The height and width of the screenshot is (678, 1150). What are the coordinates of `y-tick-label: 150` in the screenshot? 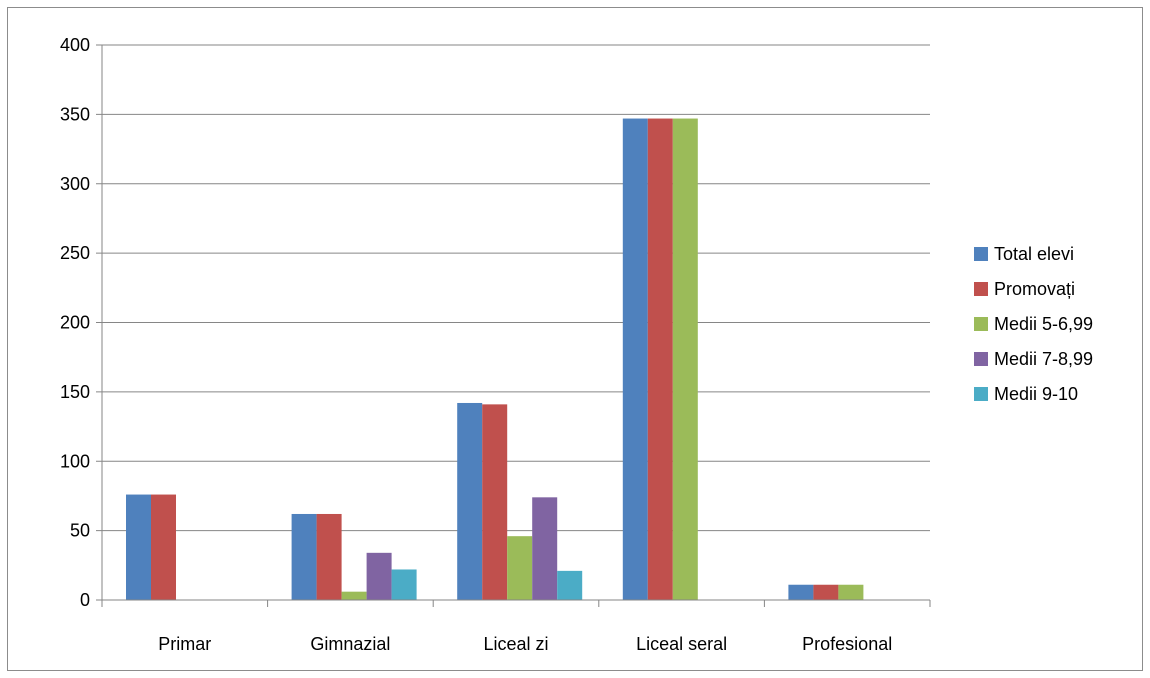 It's located at (75, 392).